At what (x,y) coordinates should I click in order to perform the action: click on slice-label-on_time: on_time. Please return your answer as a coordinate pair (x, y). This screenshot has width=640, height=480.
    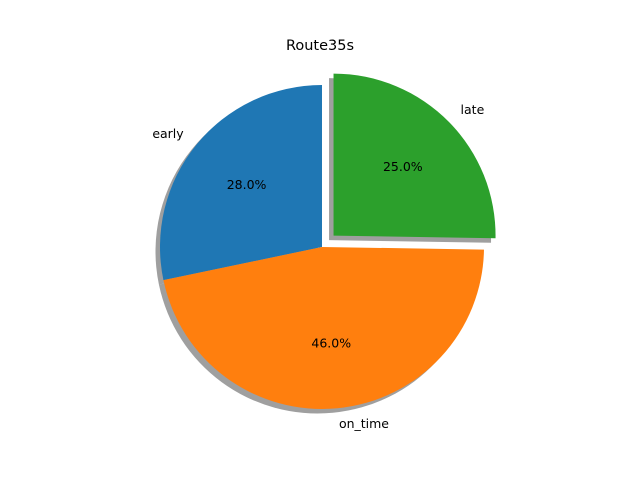
    Looking at the image, I should click on (364, 423).